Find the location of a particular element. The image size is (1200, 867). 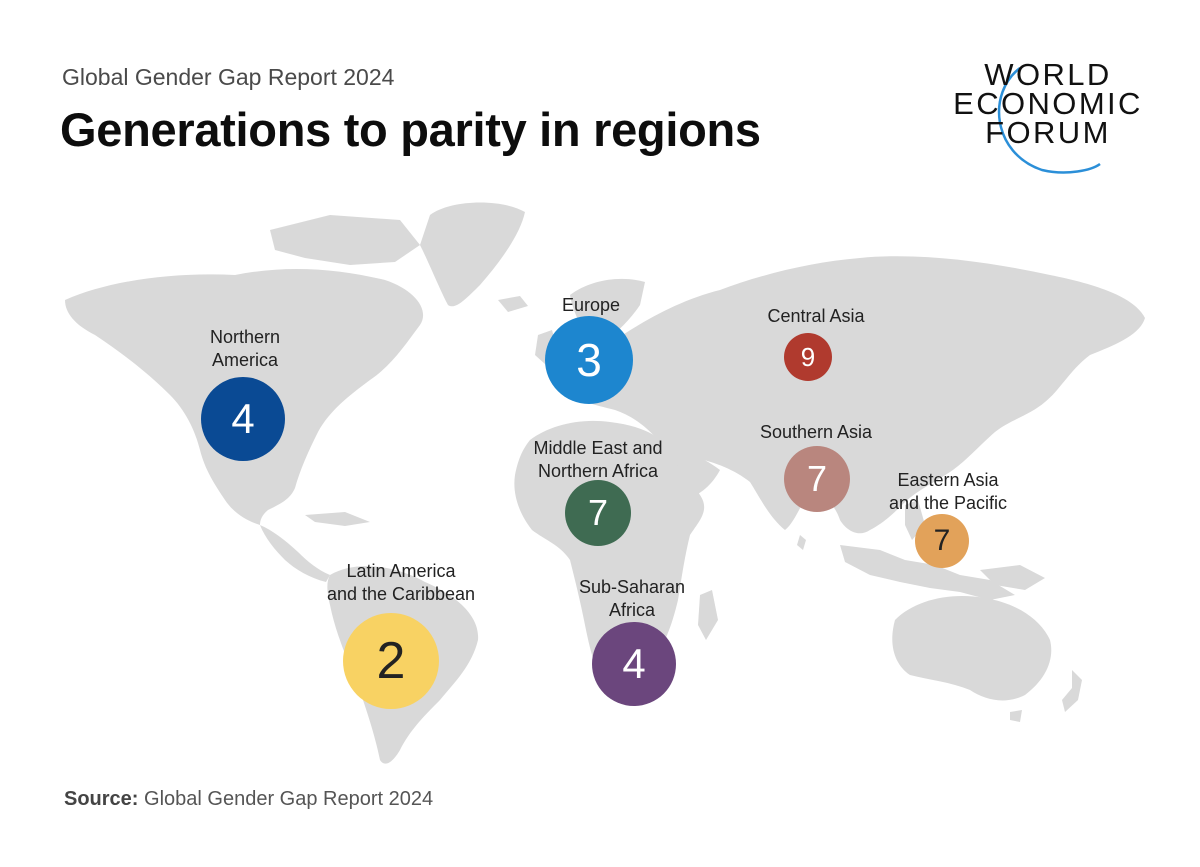

label-line: Sub-Saharan is located at coordinates (632, 587).